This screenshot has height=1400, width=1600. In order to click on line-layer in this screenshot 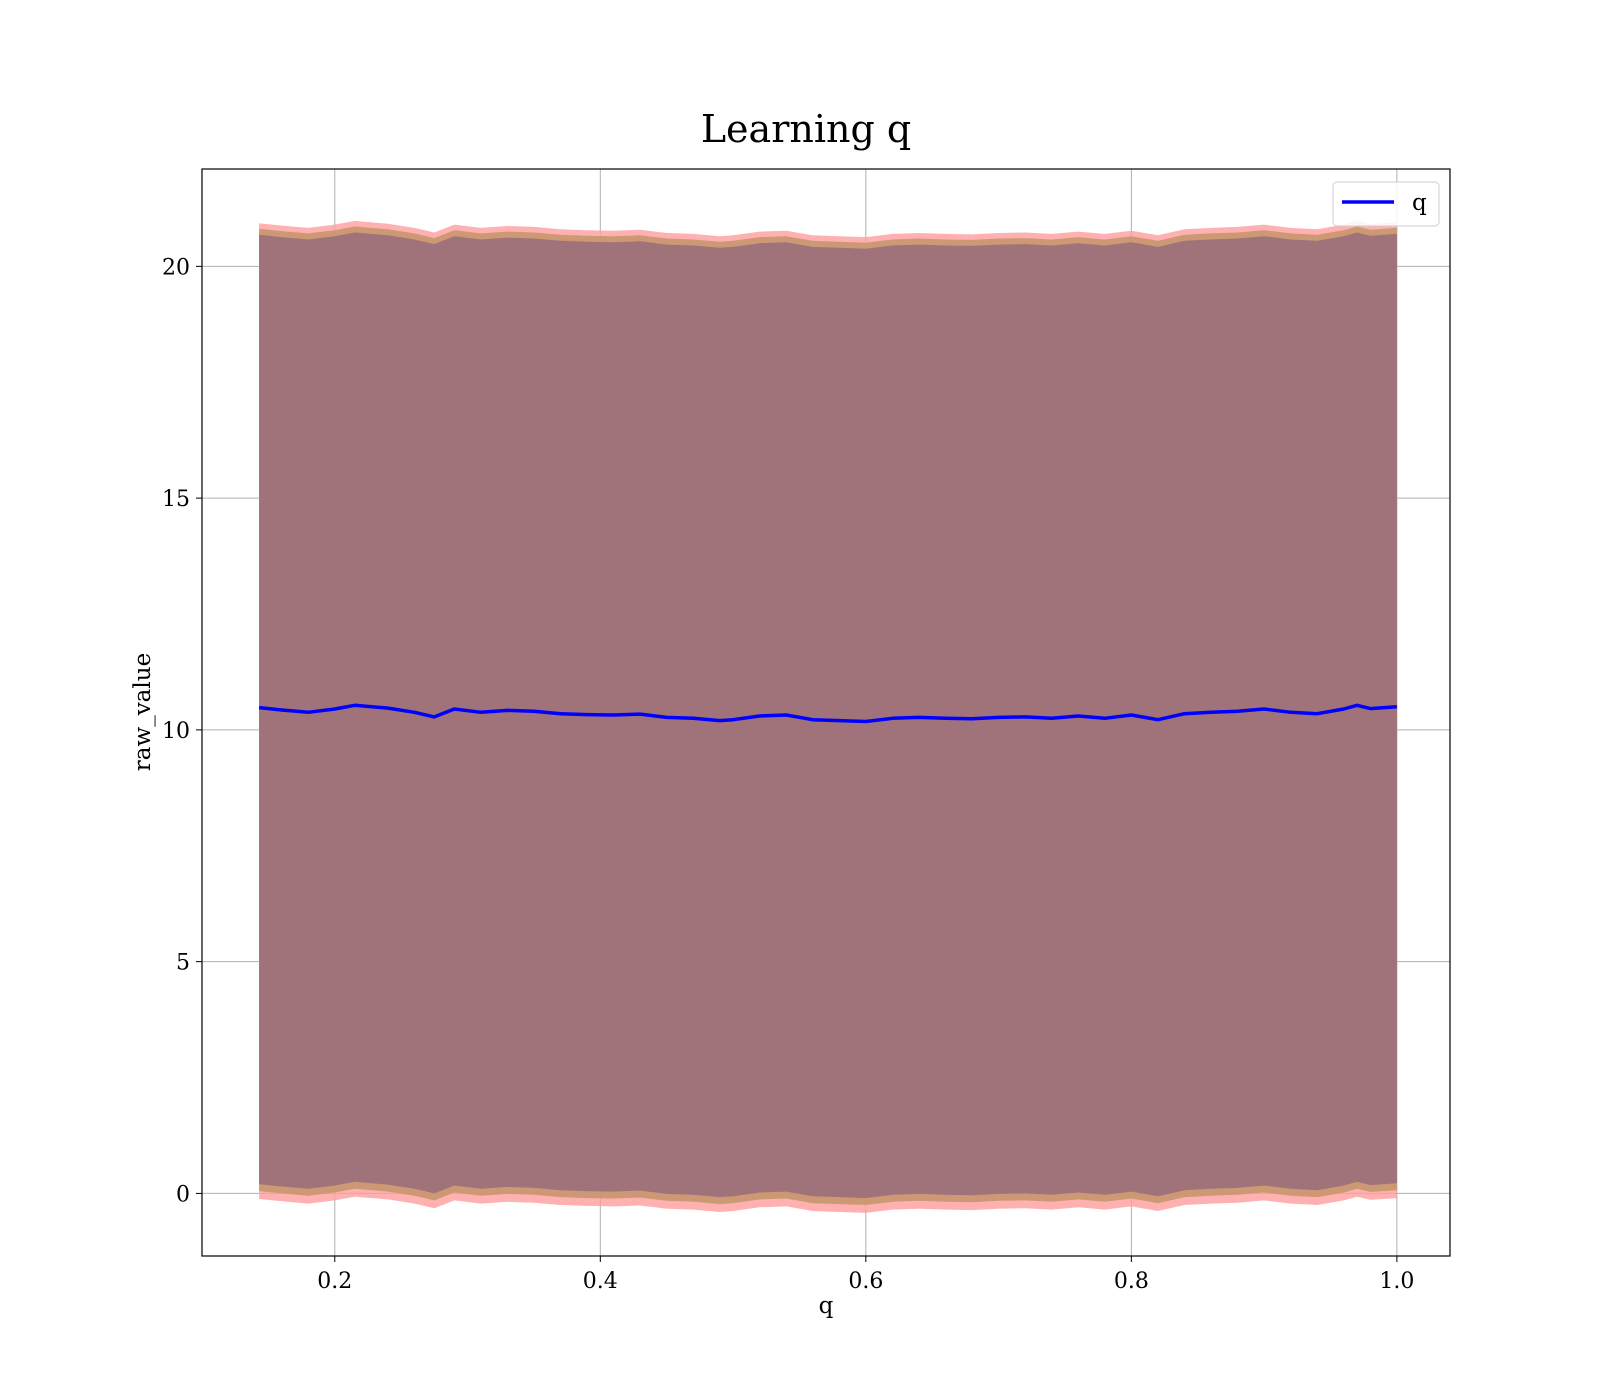, I will do `click(828, 713)`.